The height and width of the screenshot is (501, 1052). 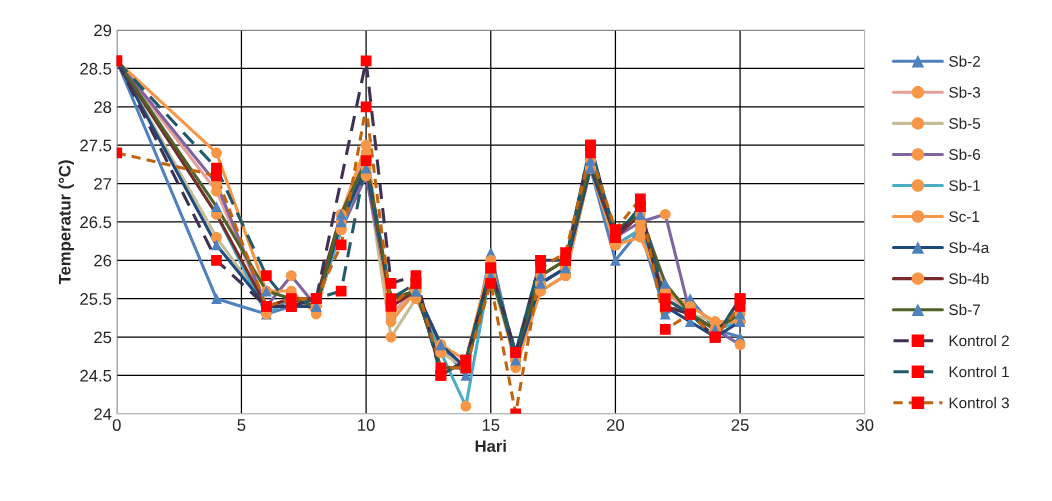 What do you see at coordinates (740, 425) in the screenshot?
I see `x-tick-label: 25` at bounding box center [740, 425].